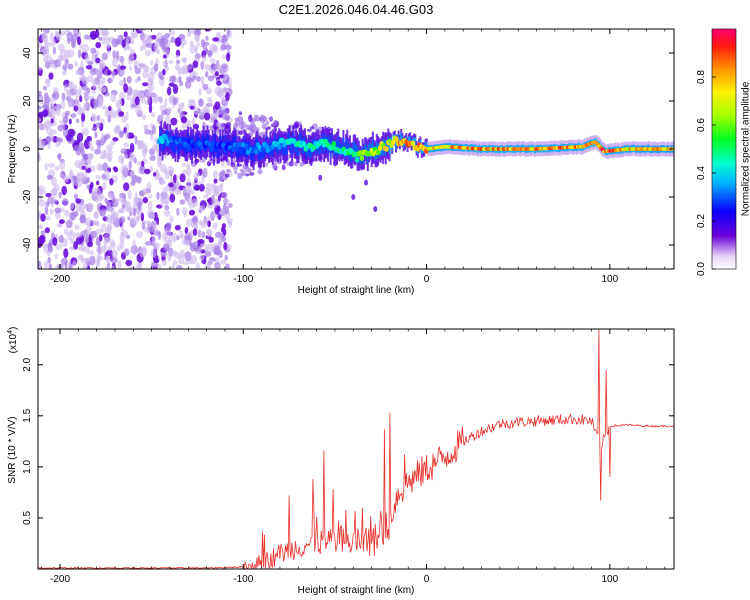  What do you see at coordinates (13, 340) in the screenshot?
I see `snr-y-scale: (x104)` at bounding box center [13, 340].